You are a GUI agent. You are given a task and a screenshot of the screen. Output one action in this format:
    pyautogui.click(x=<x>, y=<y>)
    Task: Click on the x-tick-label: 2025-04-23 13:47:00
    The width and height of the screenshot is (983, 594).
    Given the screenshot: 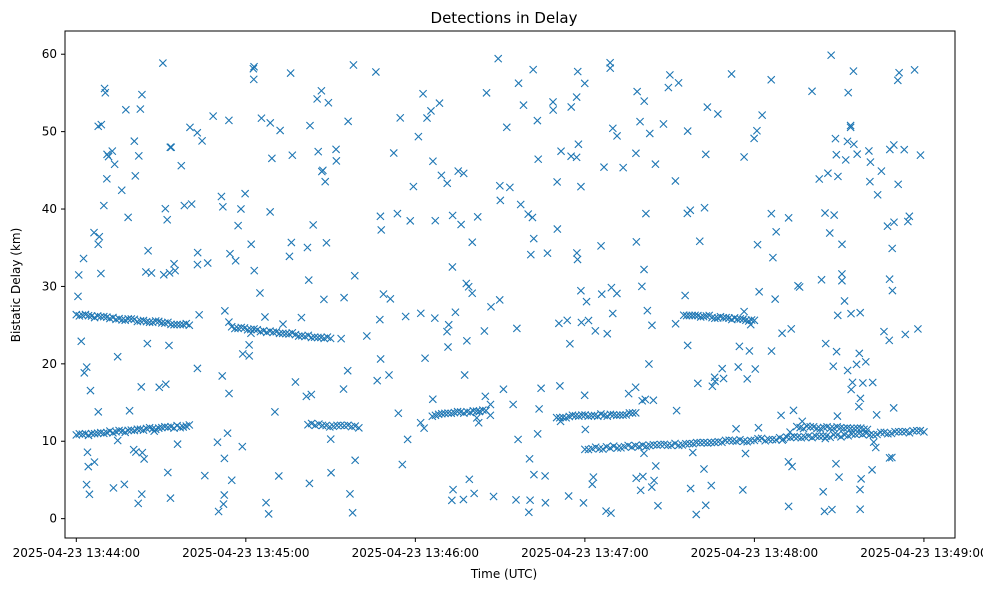 What is the action you would take?
    pyautogui.click(x=584, y=553)
    